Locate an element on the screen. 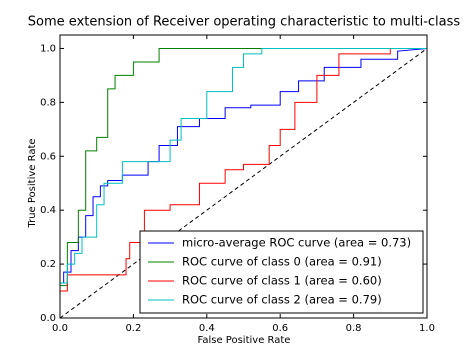 The height and width of the screenshot is (355, 474). x-tick-label: 0.0 is located at coordinates (60, 328).